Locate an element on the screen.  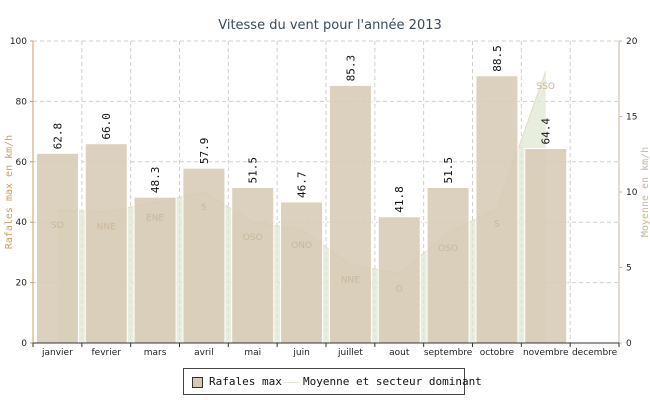
bar-septembre is located at coordinates (448, 265).